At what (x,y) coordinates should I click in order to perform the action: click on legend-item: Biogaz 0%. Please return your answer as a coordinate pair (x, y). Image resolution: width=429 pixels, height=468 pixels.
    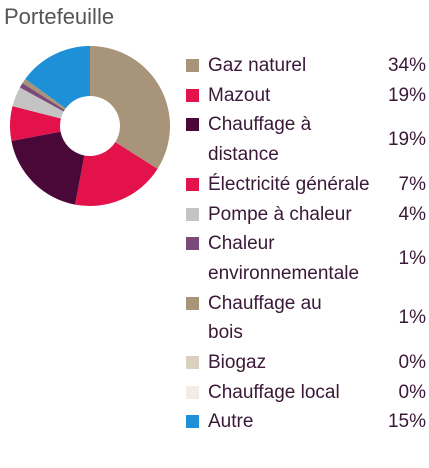
    Looking at the image, I should click on (306, 363).